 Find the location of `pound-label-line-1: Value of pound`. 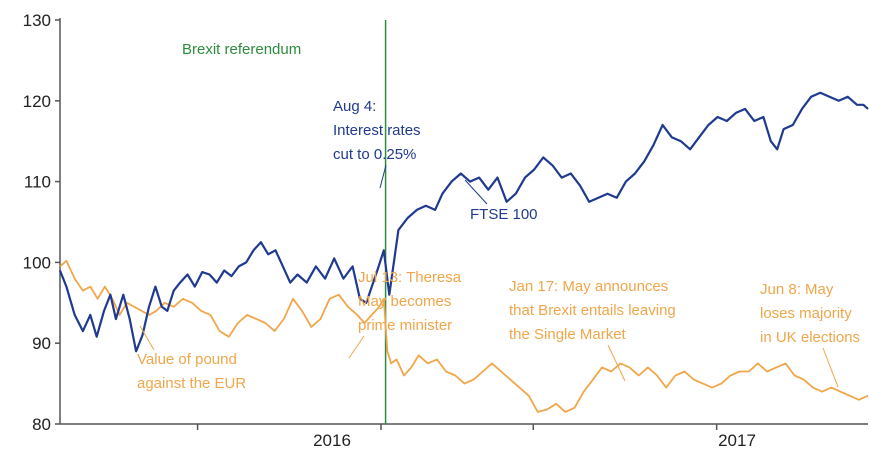

pound-label-line-1: Value of pound is located at coordinates (187, 359).